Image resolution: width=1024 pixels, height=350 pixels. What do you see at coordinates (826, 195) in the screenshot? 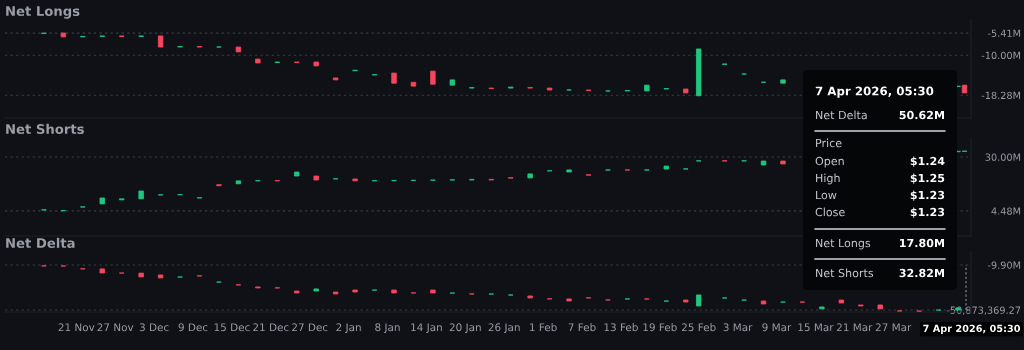
I see `annotation: Low` at bounding box center [826, 195].